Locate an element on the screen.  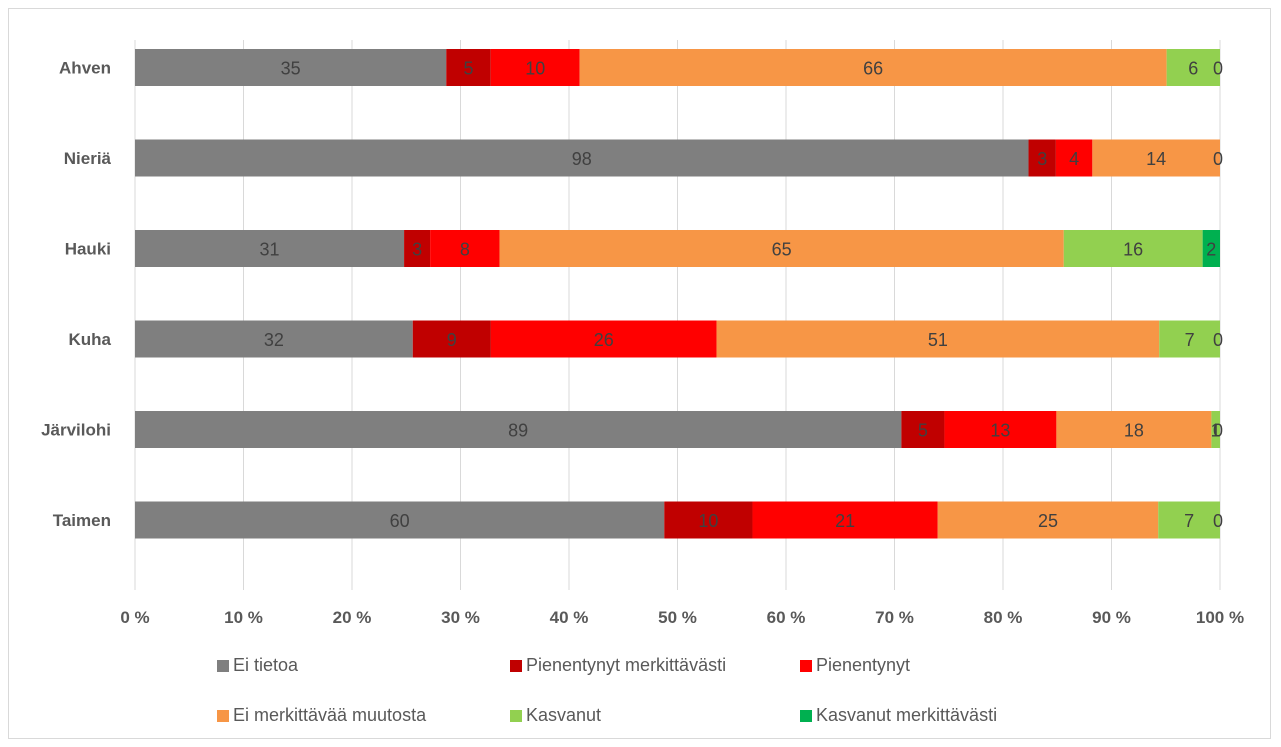
data-label: 60 is located at coordinates (400, 521).